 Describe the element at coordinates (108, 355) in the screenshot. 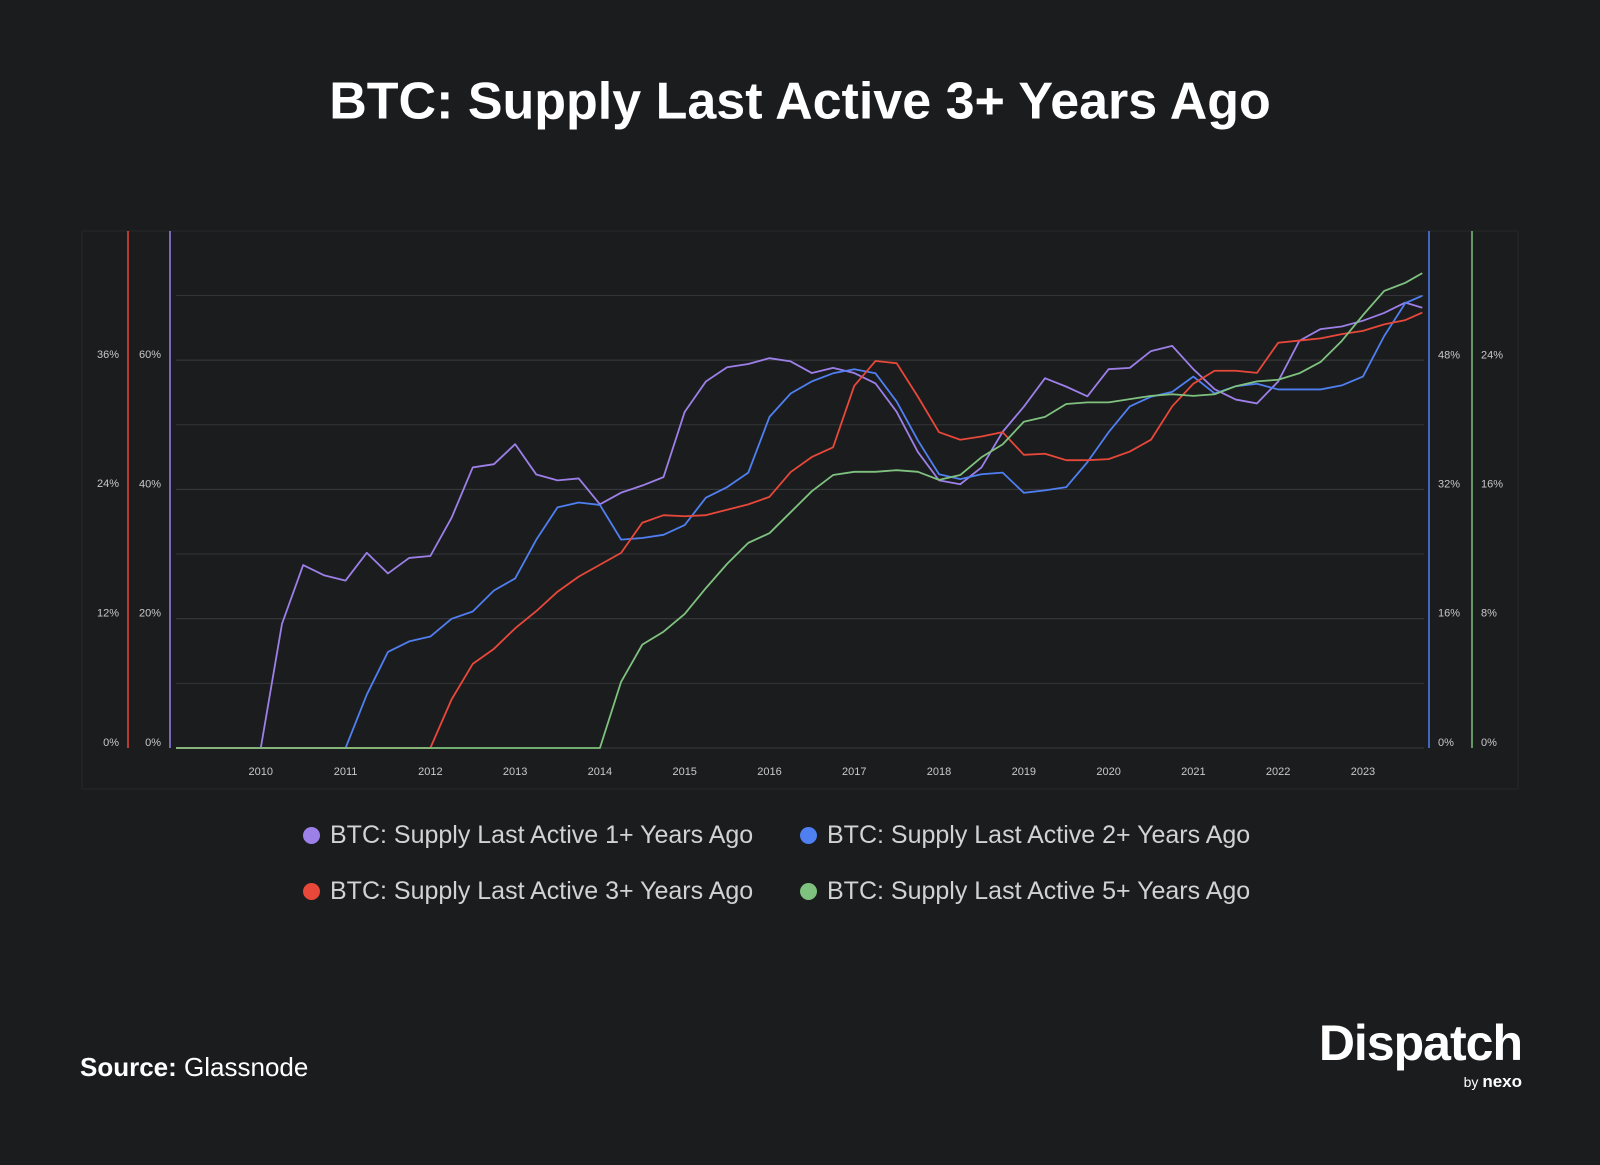

I see `y-tick-label: 36%` at that location.